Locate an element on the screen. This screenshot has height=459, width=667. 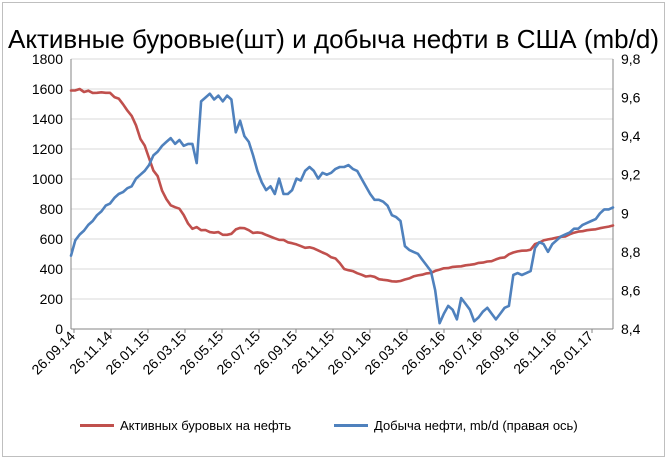
right-tick-label: 9,6 is located at coordinates (631, 98).